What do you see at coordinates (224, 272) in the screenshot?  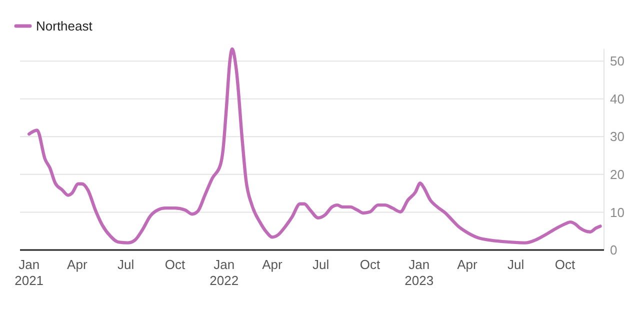 I see `x-tick-label: Jan 2022` at bounding box center [224, 272].